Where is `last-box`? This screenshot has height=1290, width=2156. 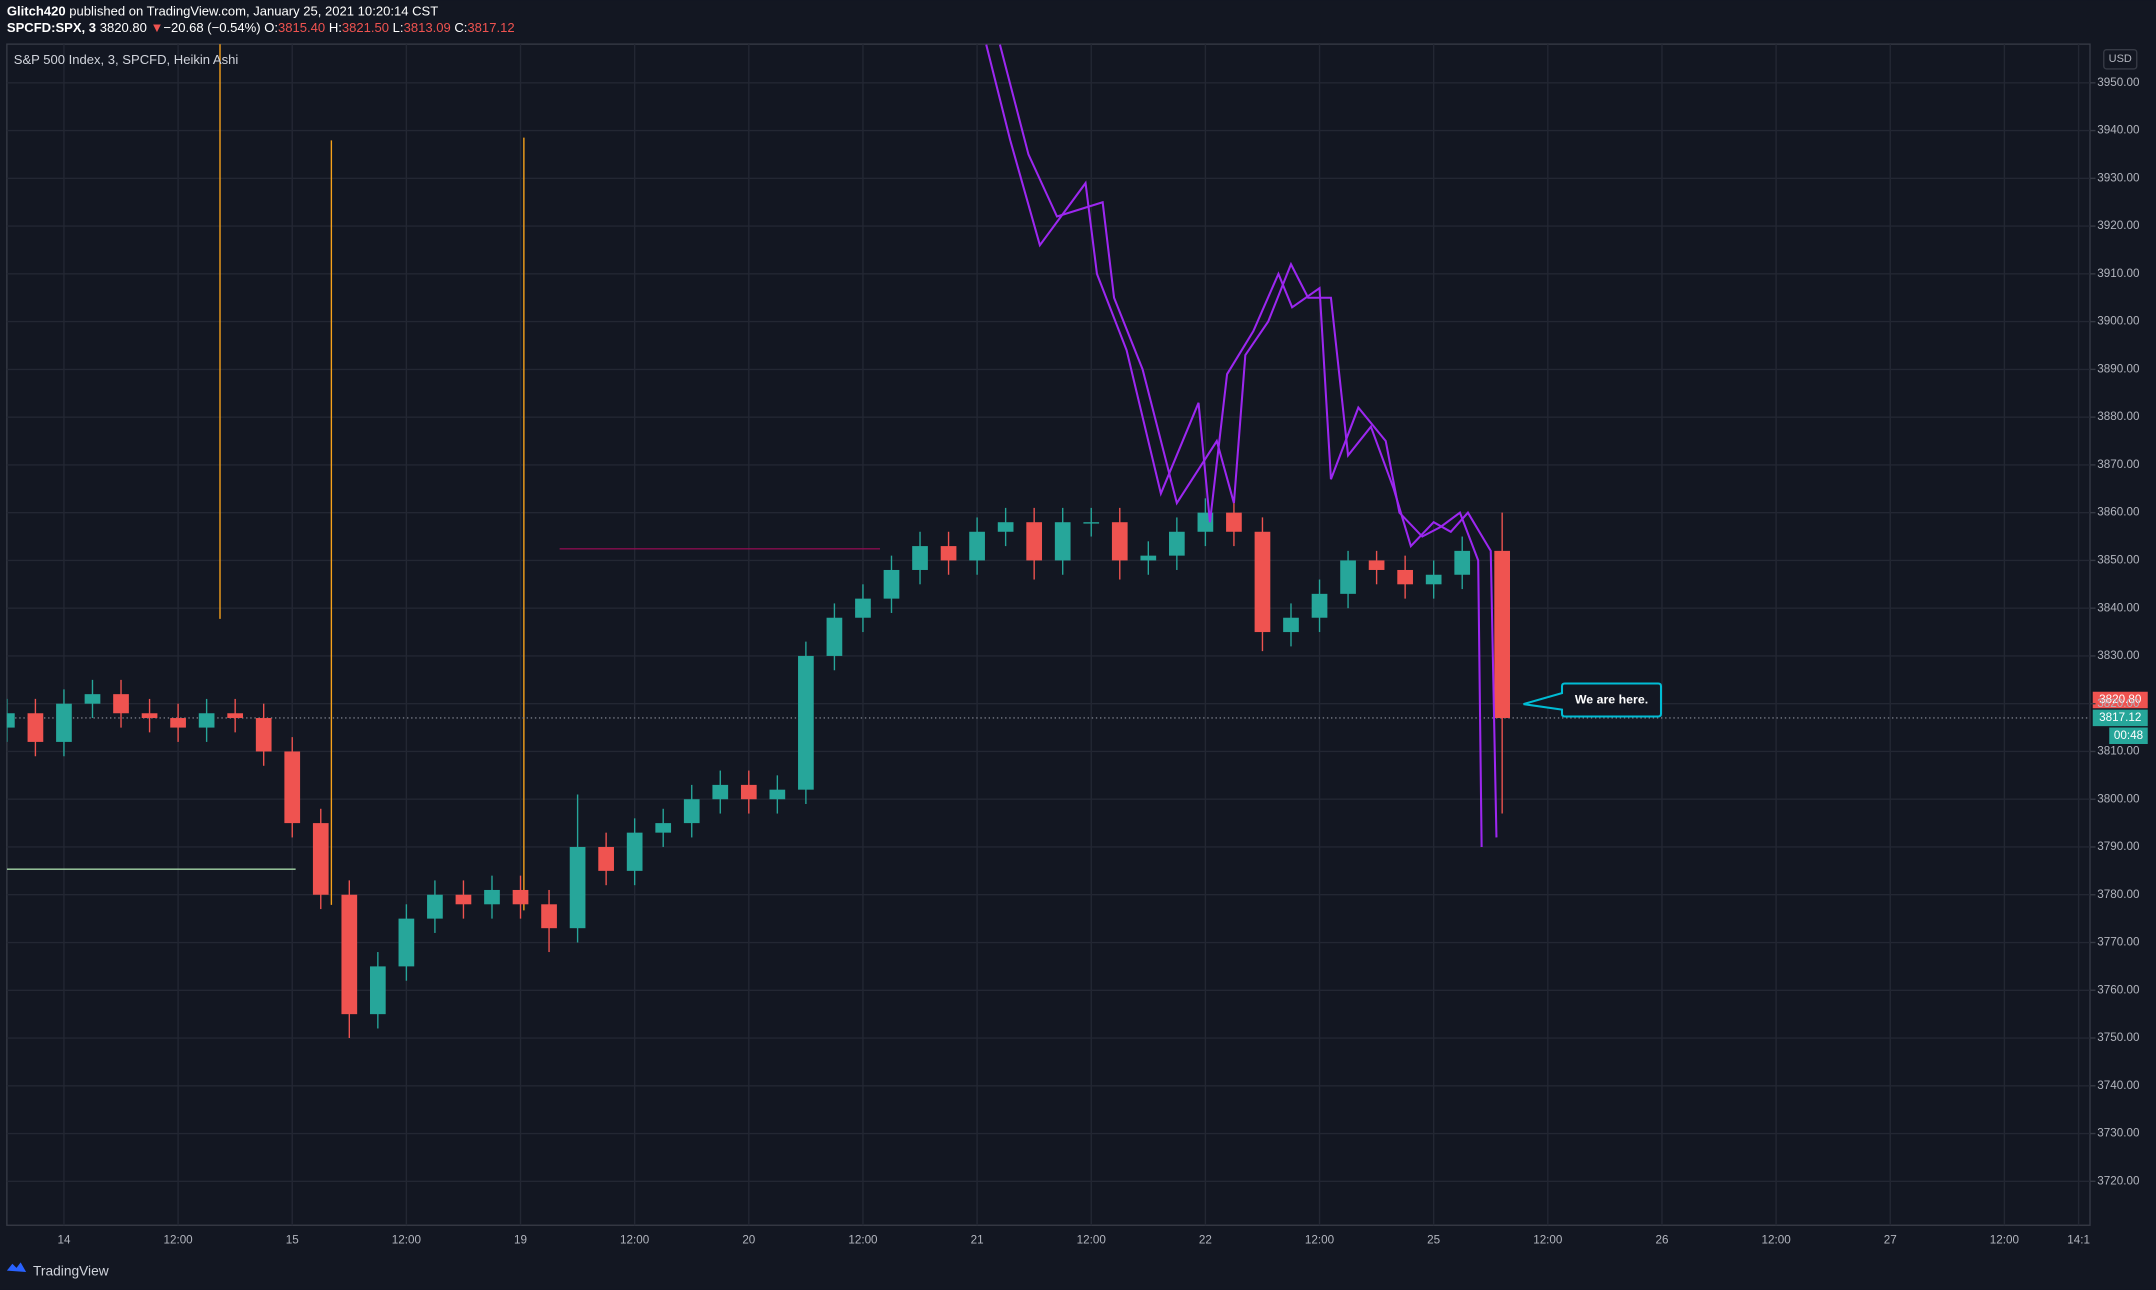 last-box is located at coordinates (2120, 718).